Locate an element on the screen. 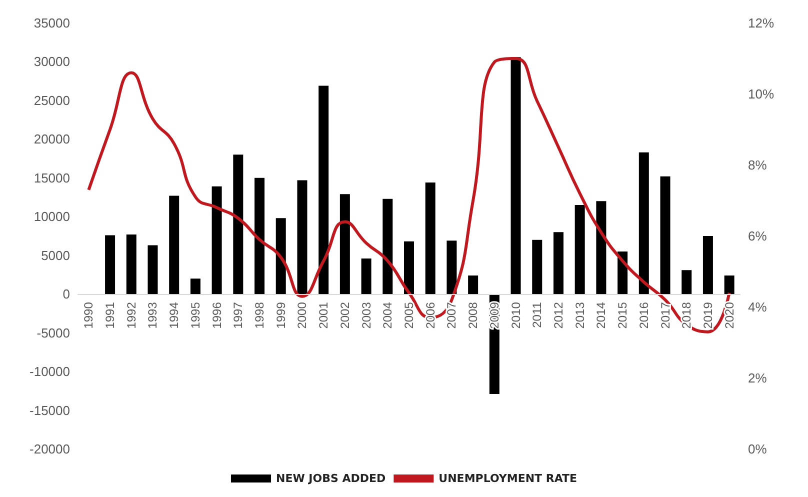 The image size is (808, 497). y-tick-label: 25000 is located at coordinates (52, 100).